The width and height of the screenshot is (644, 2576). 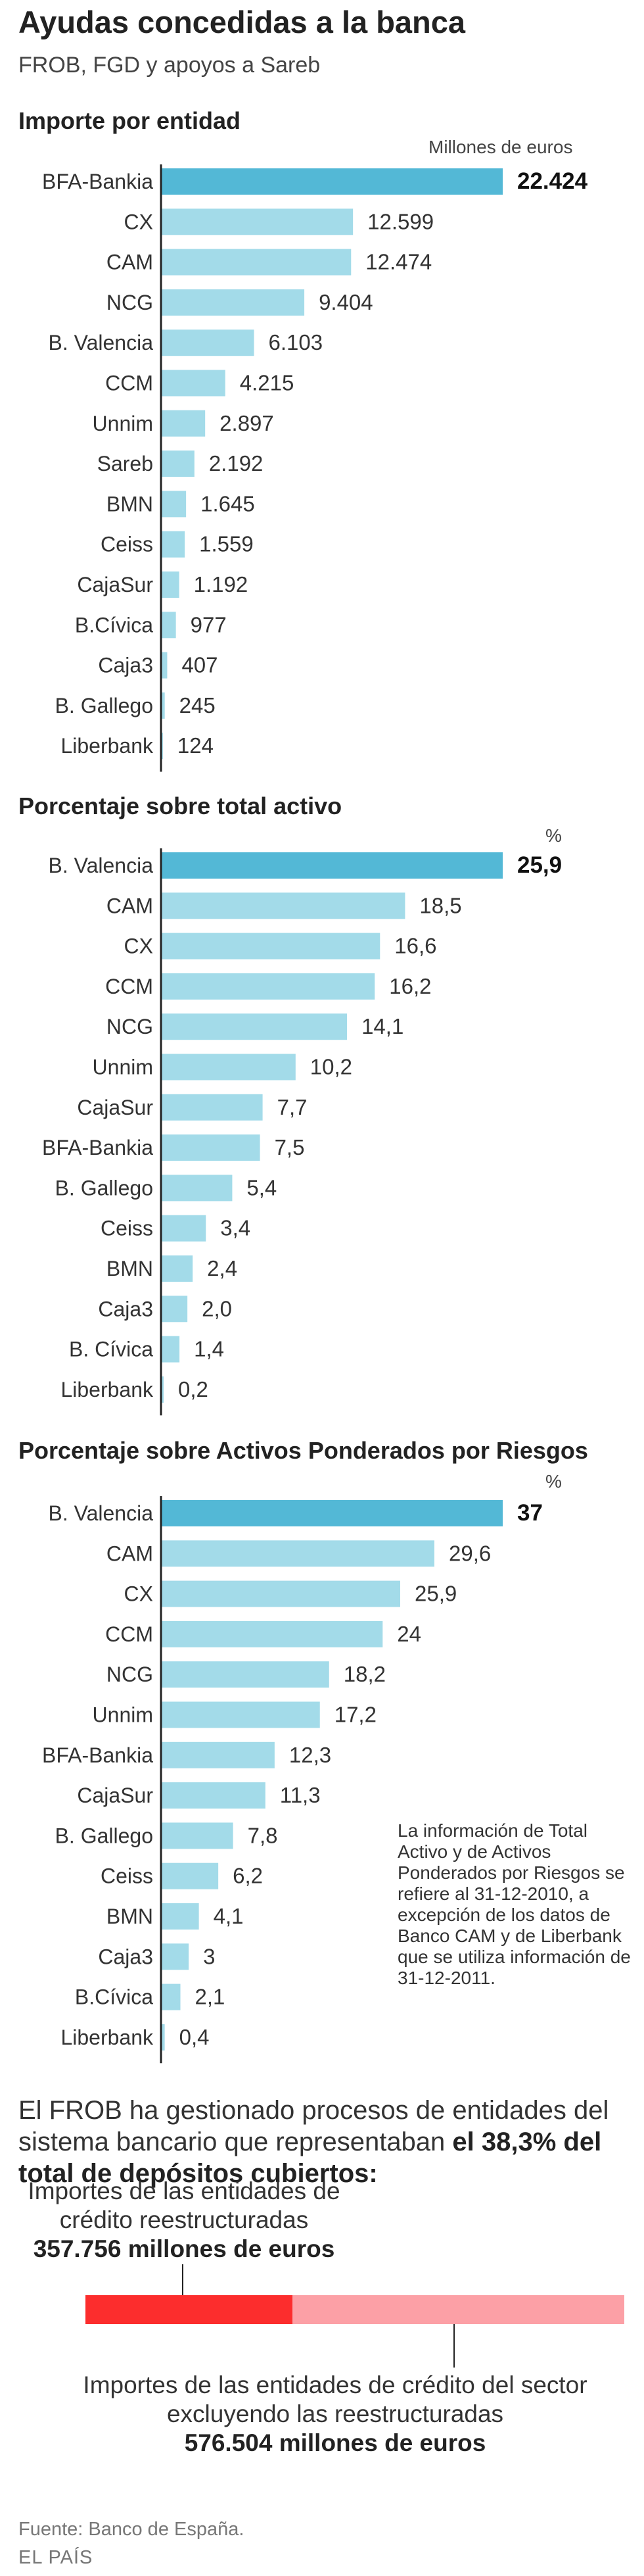 I want to click on page-subtitle: FROB, FGD y apoyos a Sareb, so click(x=170, y=65).